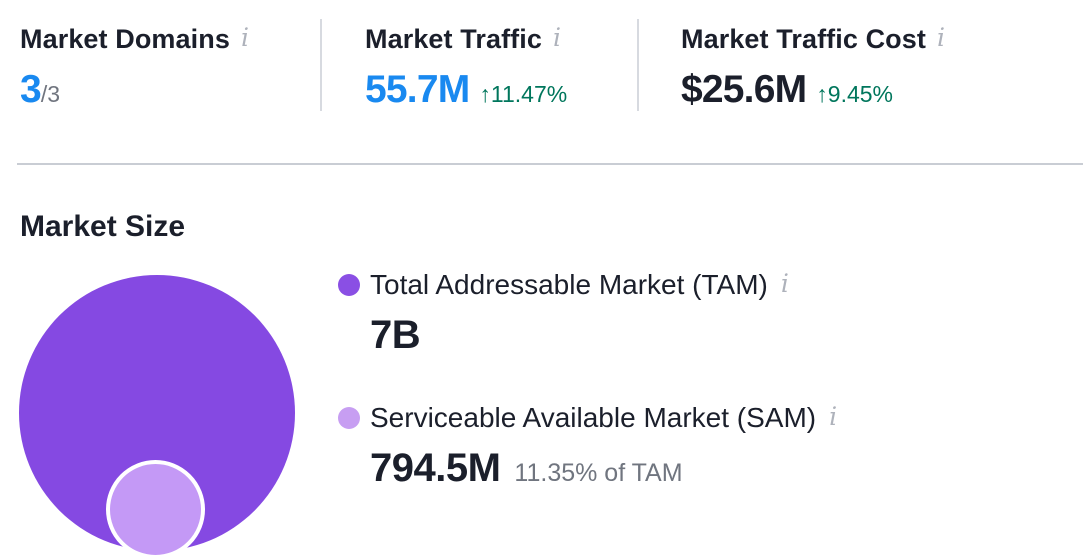 The height and width of the screenshot is (559, 1090). Describe the element at coordinates (863, 60) in the screenshot. I see `stat-market-traffic-cost: Market Traffic Cost i $25.6M ↑9.45%` at that location.